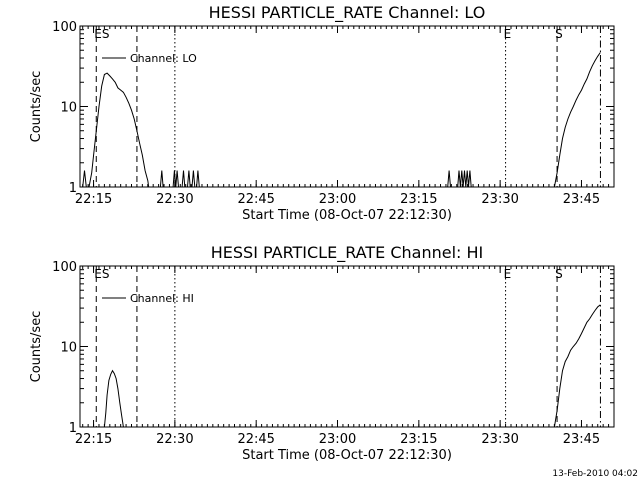  Describe the element at coordinates (163, 58) in the screenshot. I see `legend-label: Channel: LO` at that location.